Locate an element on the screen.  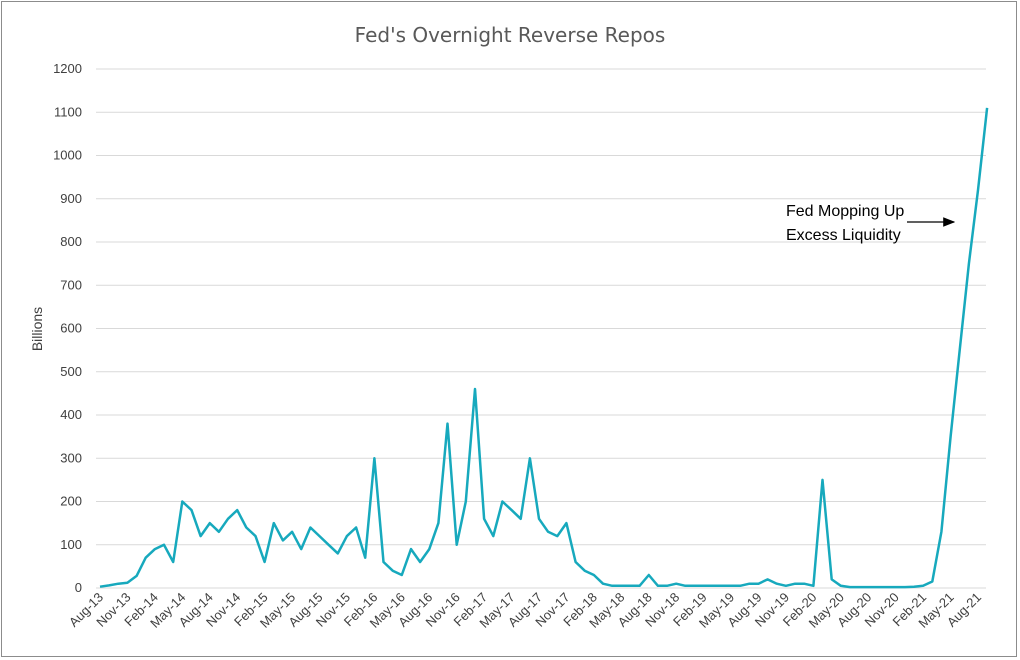
y-tick-label: 100 is located at coordinates (71, 544).